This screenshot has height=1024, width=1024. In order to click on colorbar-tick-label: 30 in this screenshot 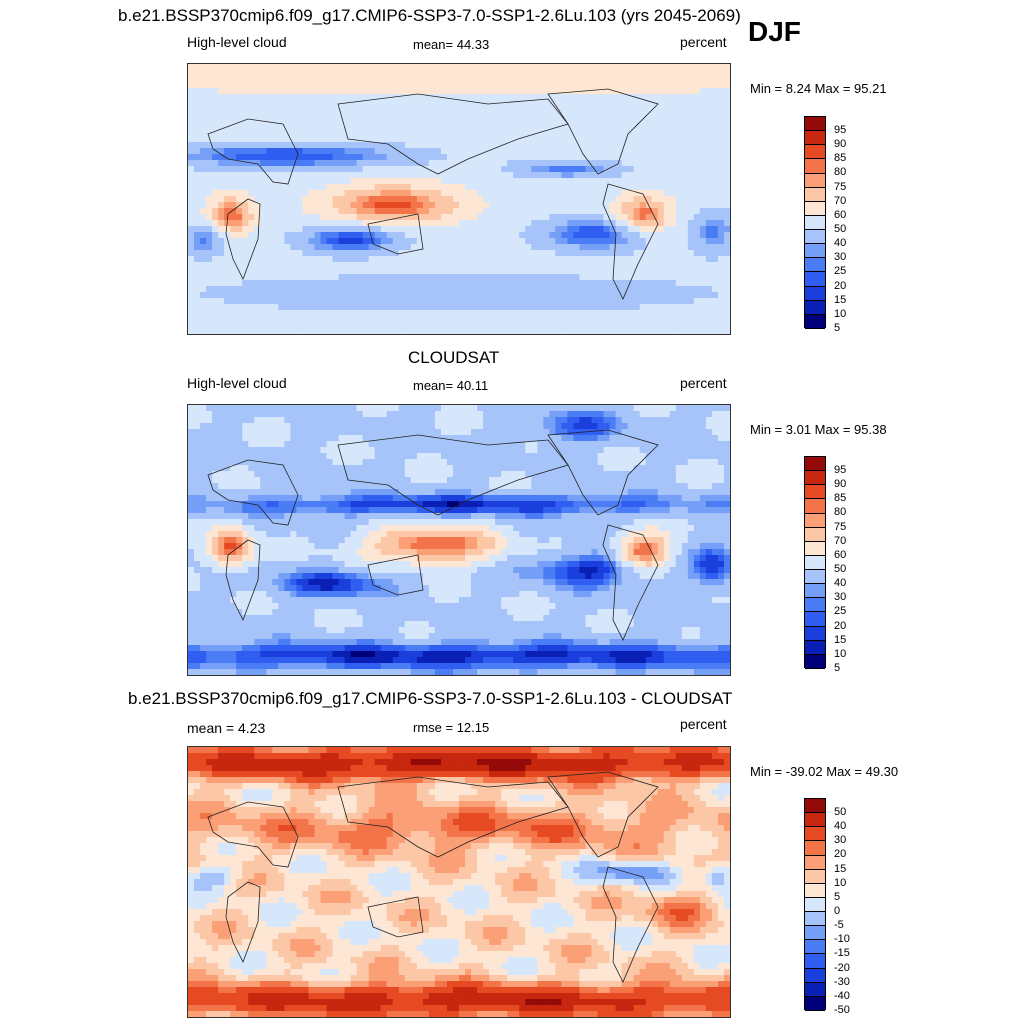, I will do `click(840, 257)`.